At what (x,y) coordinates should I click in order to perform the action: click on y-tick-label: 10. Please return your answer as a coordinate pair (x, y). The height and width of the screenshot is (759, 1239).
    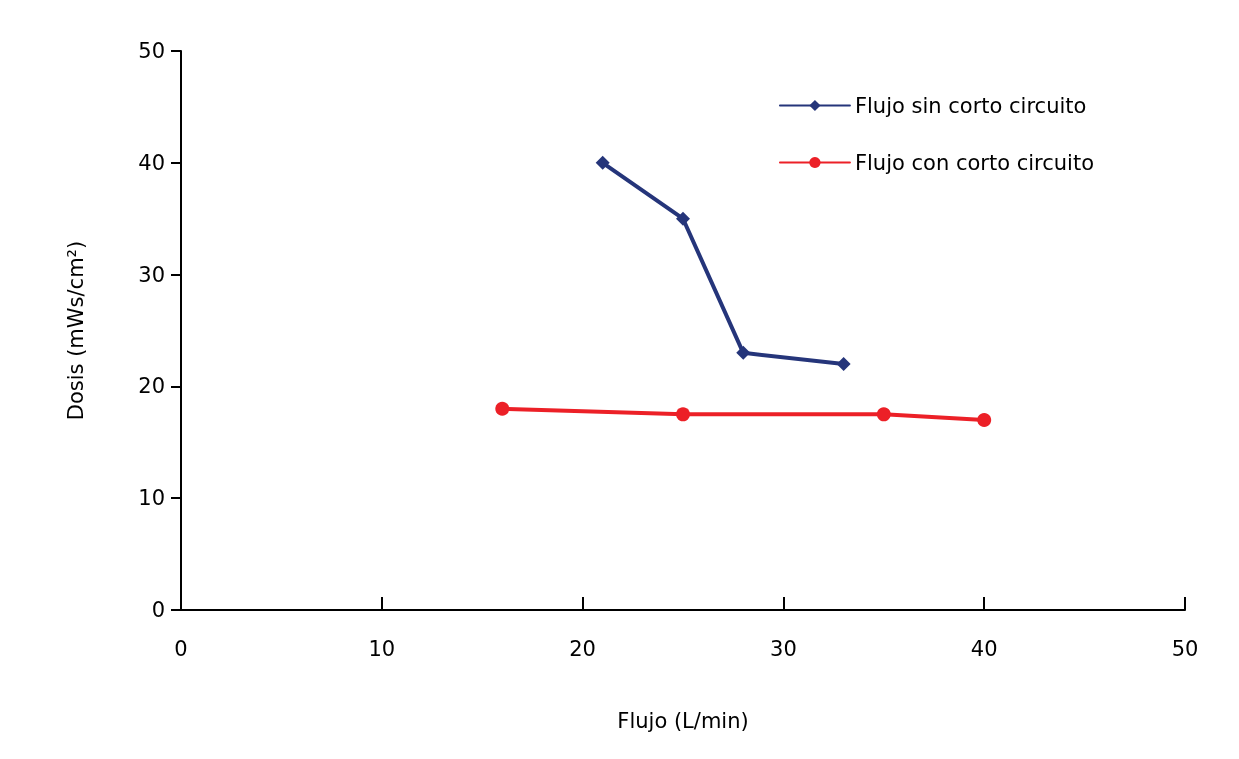
    Looking at the image, I should click on (151, 498).